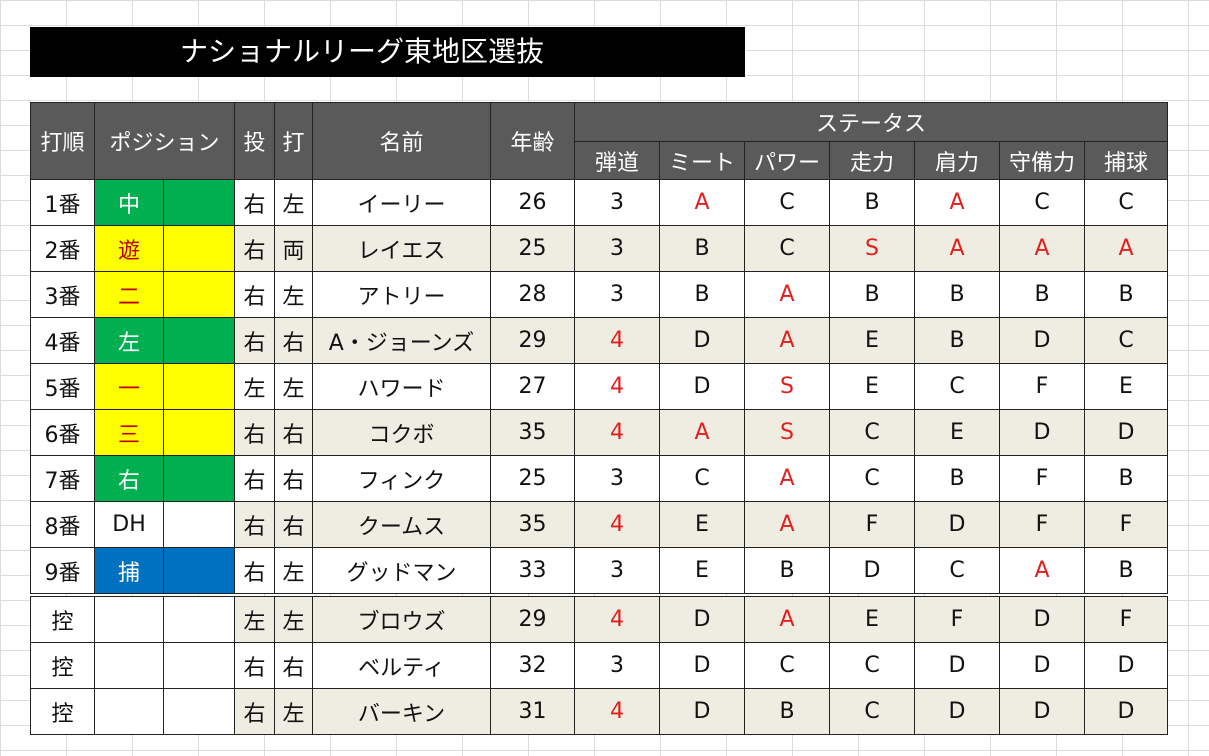 The width and height of the screenshot is (1209, 756). Describe the element at coordinates (129, 386) in the screenshot. I see `cell-position: 一` at that location.